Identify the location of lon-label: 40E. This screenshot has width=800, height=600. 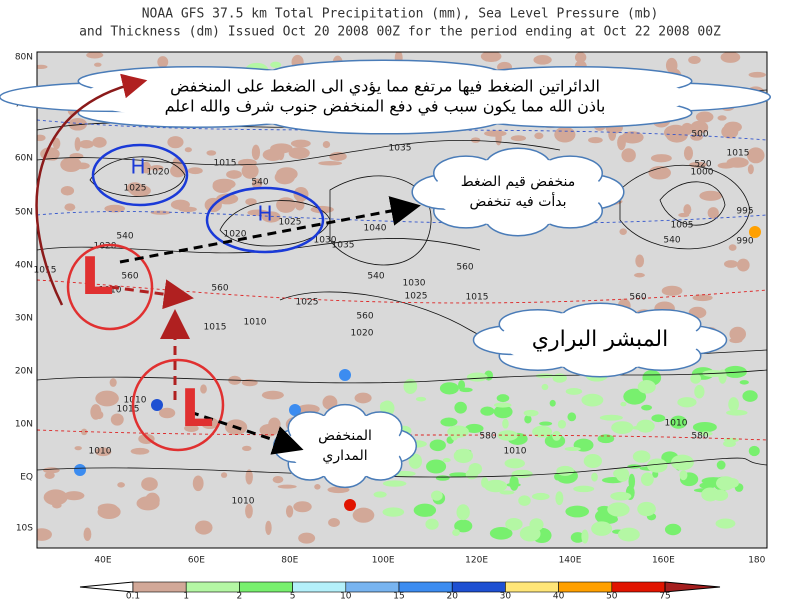
(102, 561).